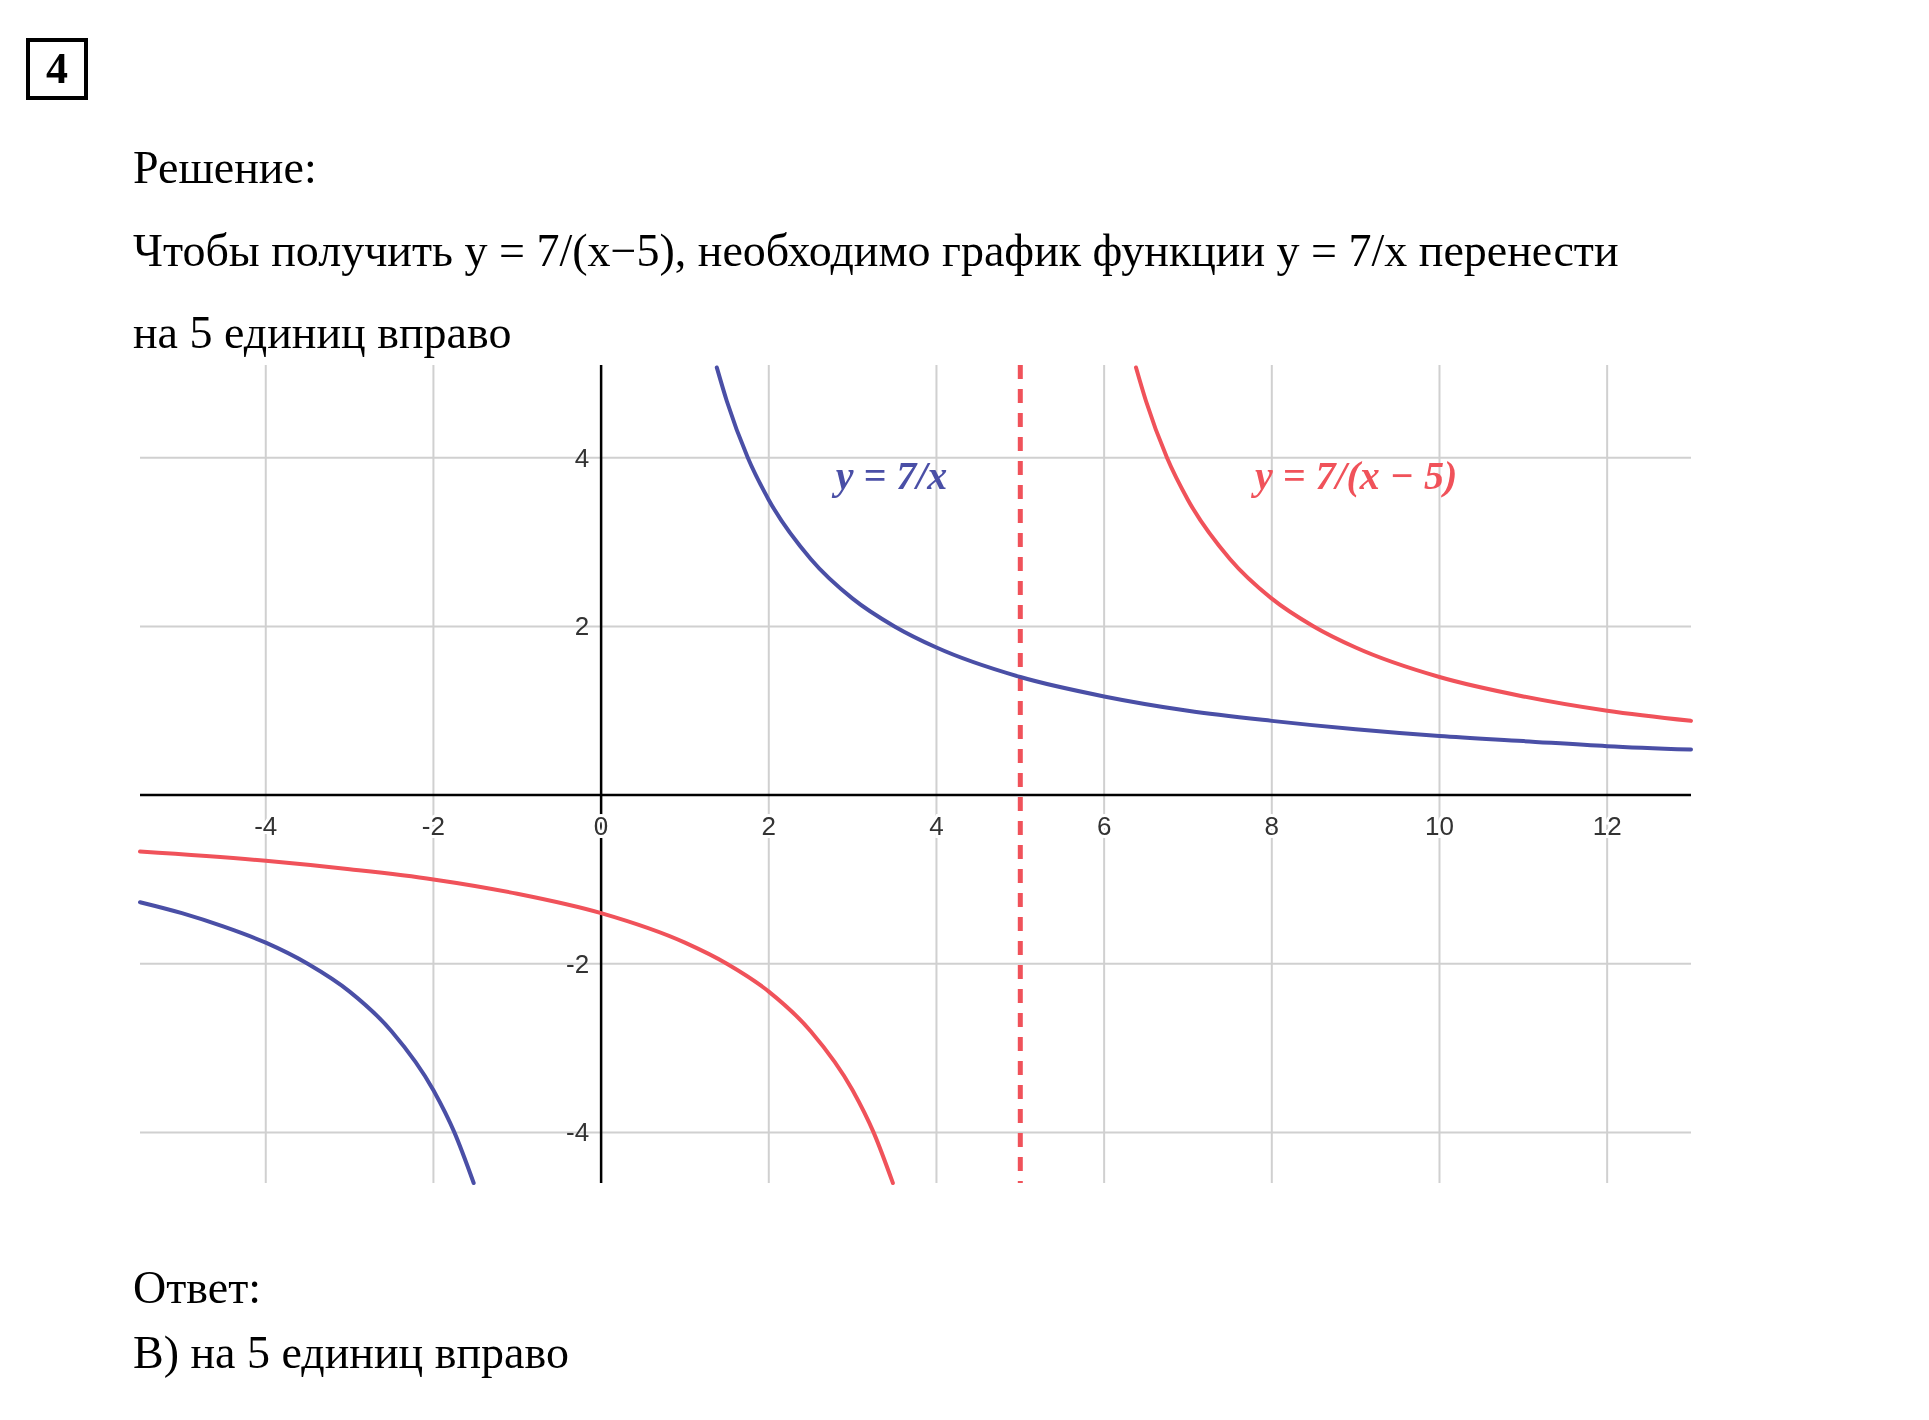  Describe the element at coordinates (351, 1352) in the screenshot. I see `text: В) на 5 единиц вправо` at that location.